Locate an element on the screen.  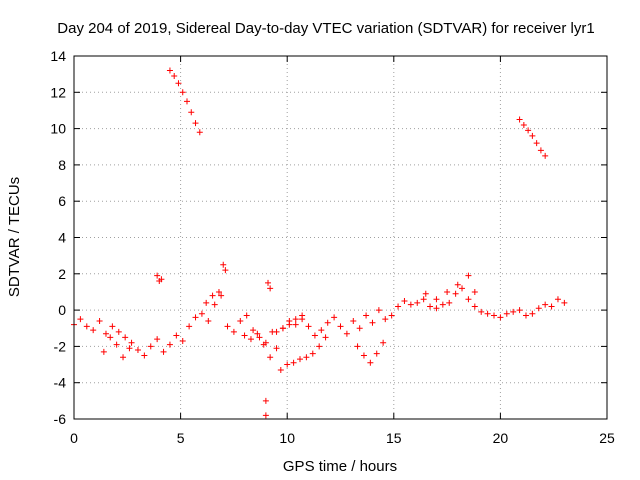
x-tick-label: 10 is located at coordinates (287, 438).